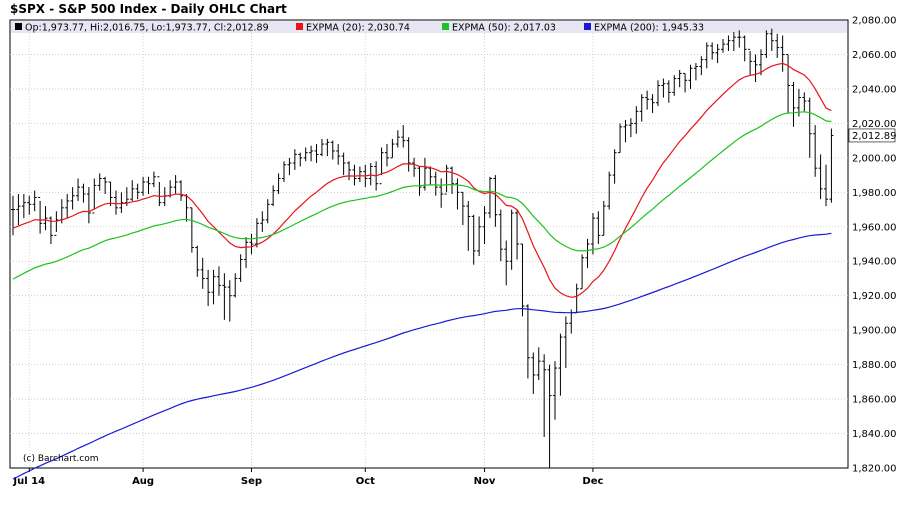 This screenshot has width=900, height=511. What do you see at coordinates (143, 481) in the screenshot?
I see `x-month-label: Aug` at bounding box center [143, 481].